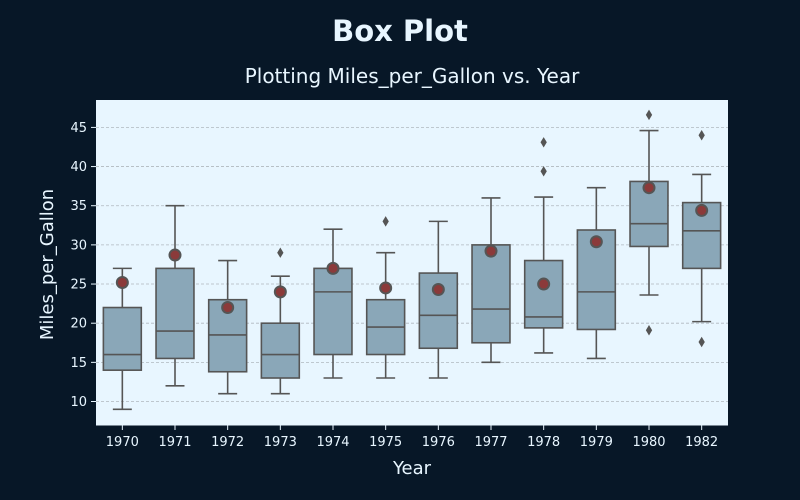  What do you see at coordinates (47, 264) in the screenshot?
I see `y-axis-label: Miles_per_Gallon` at bounding box center [47, 264].